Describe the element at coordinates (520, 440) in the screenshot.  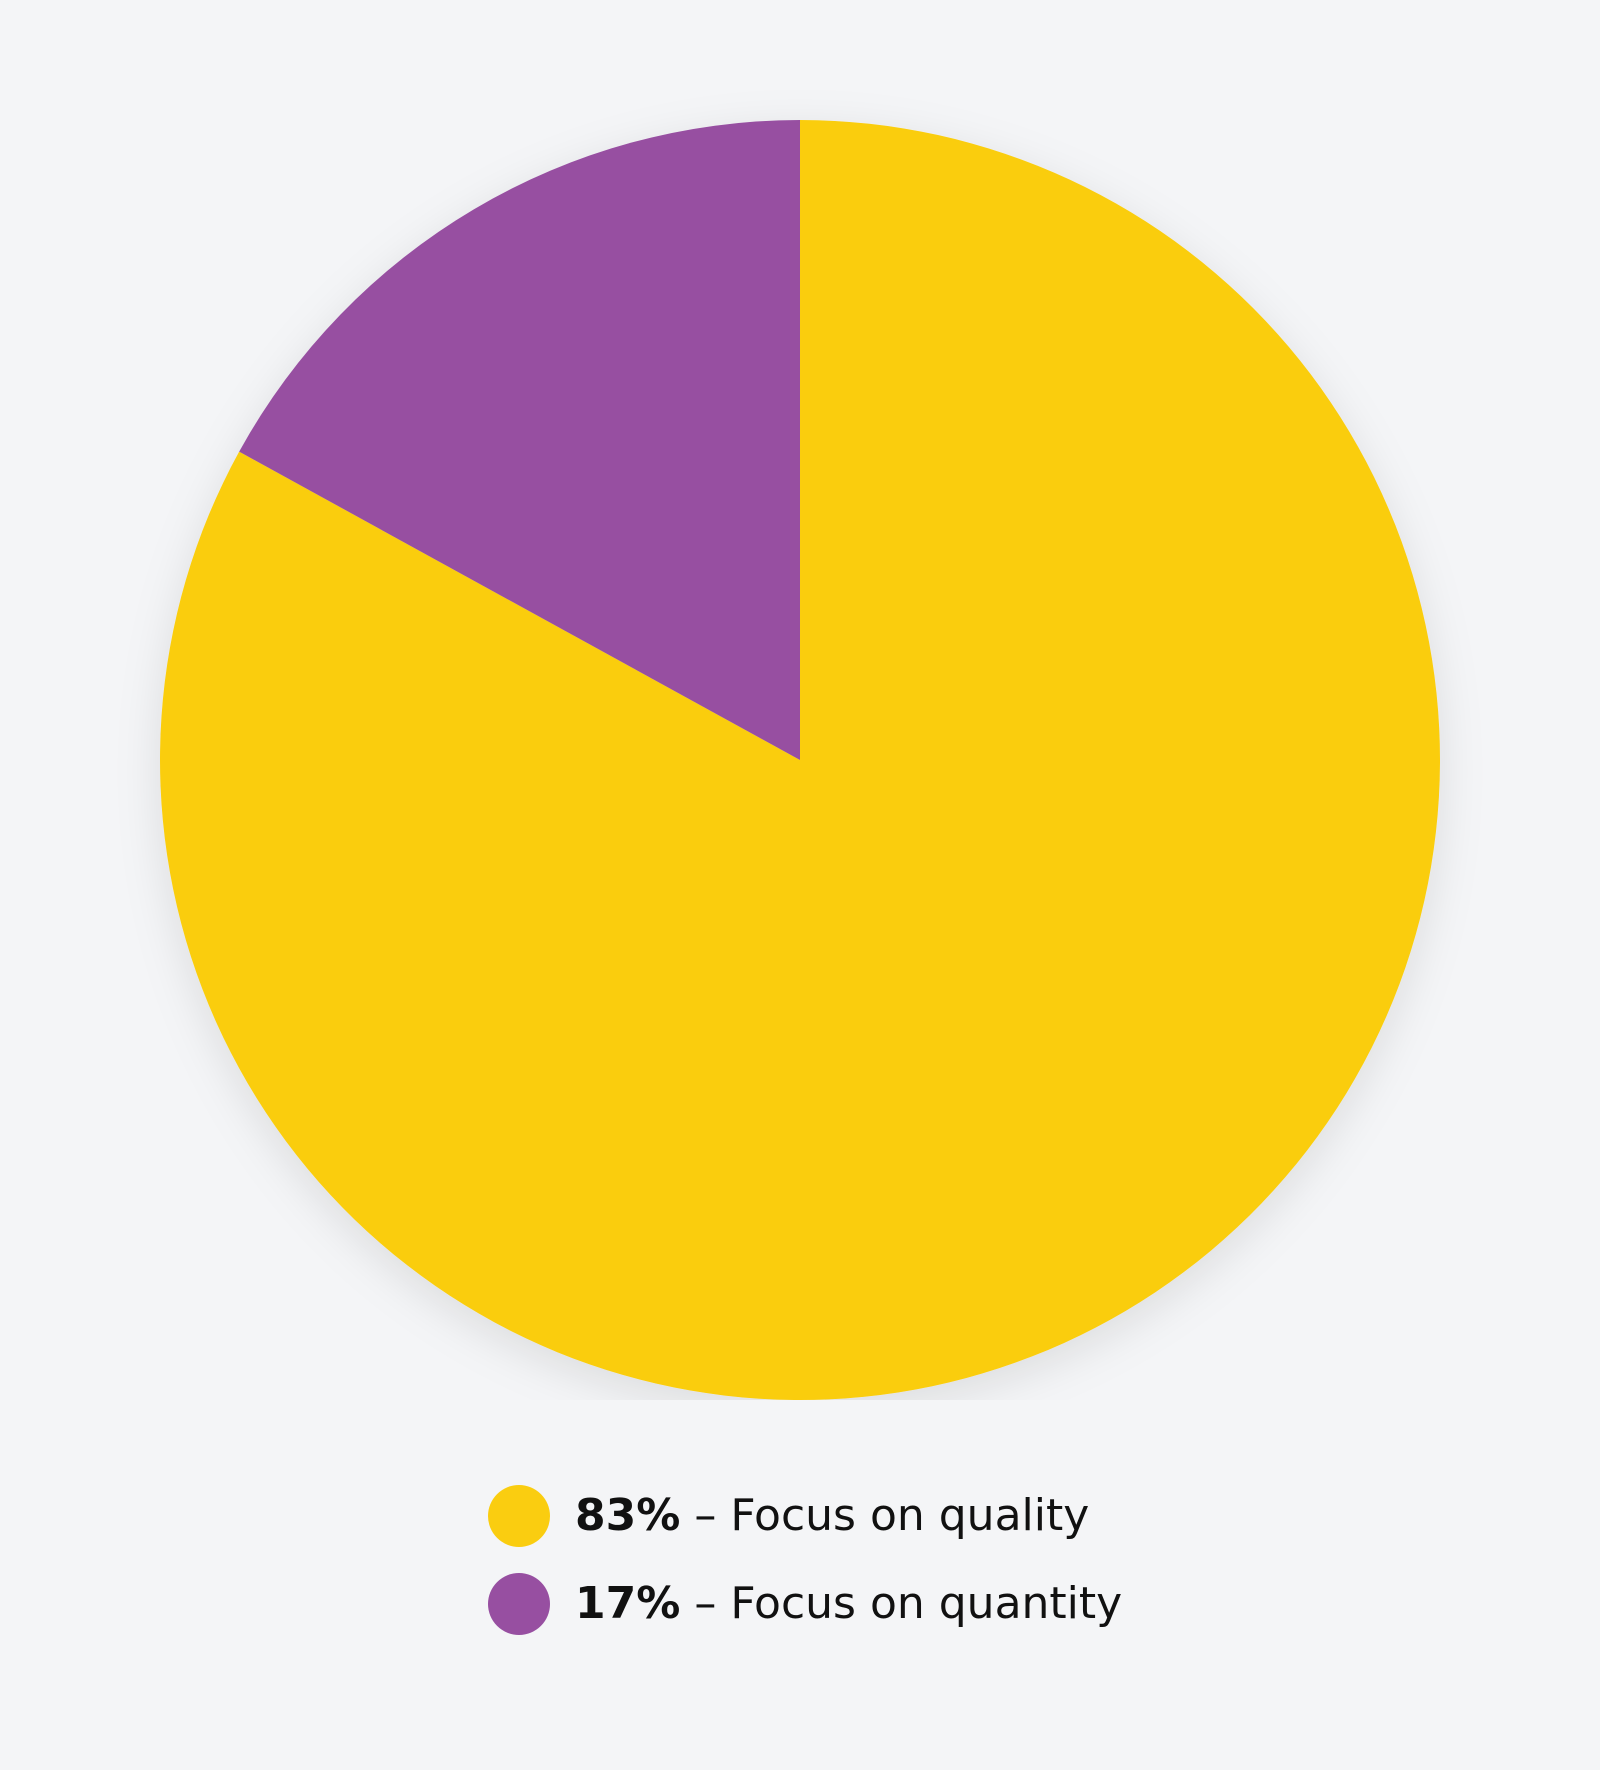
I see `pie-slice-focus-on-quantity` at that location.